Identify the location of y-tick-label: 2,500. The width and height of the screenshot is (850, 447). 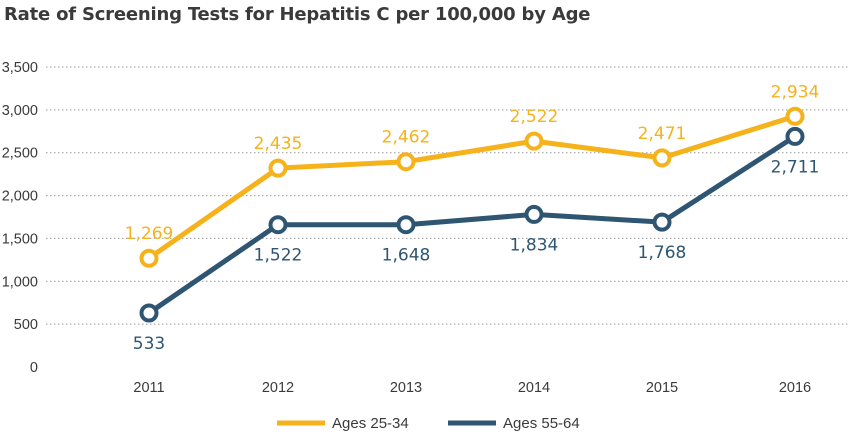
(20, 154).